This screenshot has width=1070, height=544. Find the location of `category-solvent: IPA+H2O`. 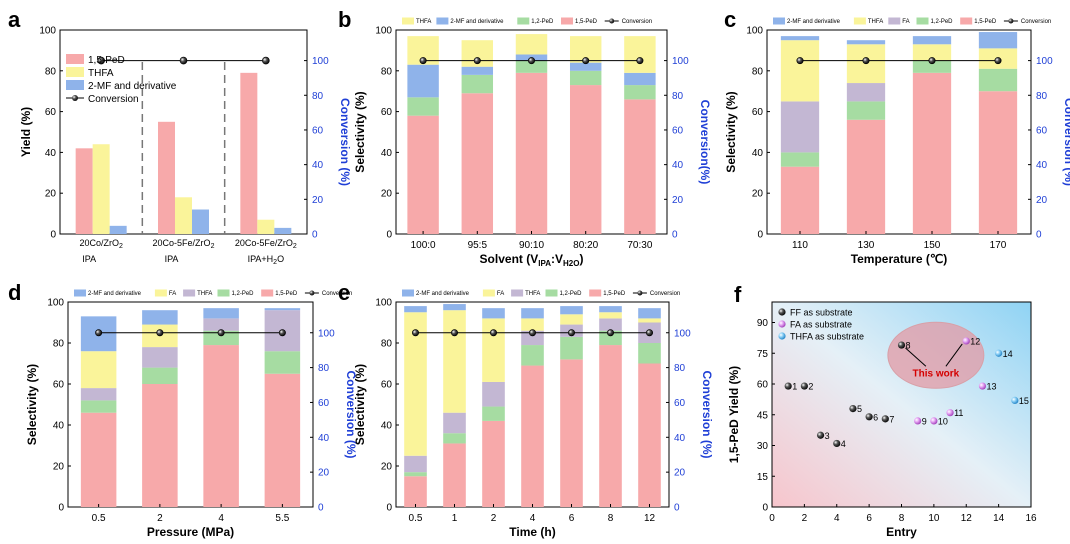

category-solvent: IPA+H2O is located at coordinates (266, 260).